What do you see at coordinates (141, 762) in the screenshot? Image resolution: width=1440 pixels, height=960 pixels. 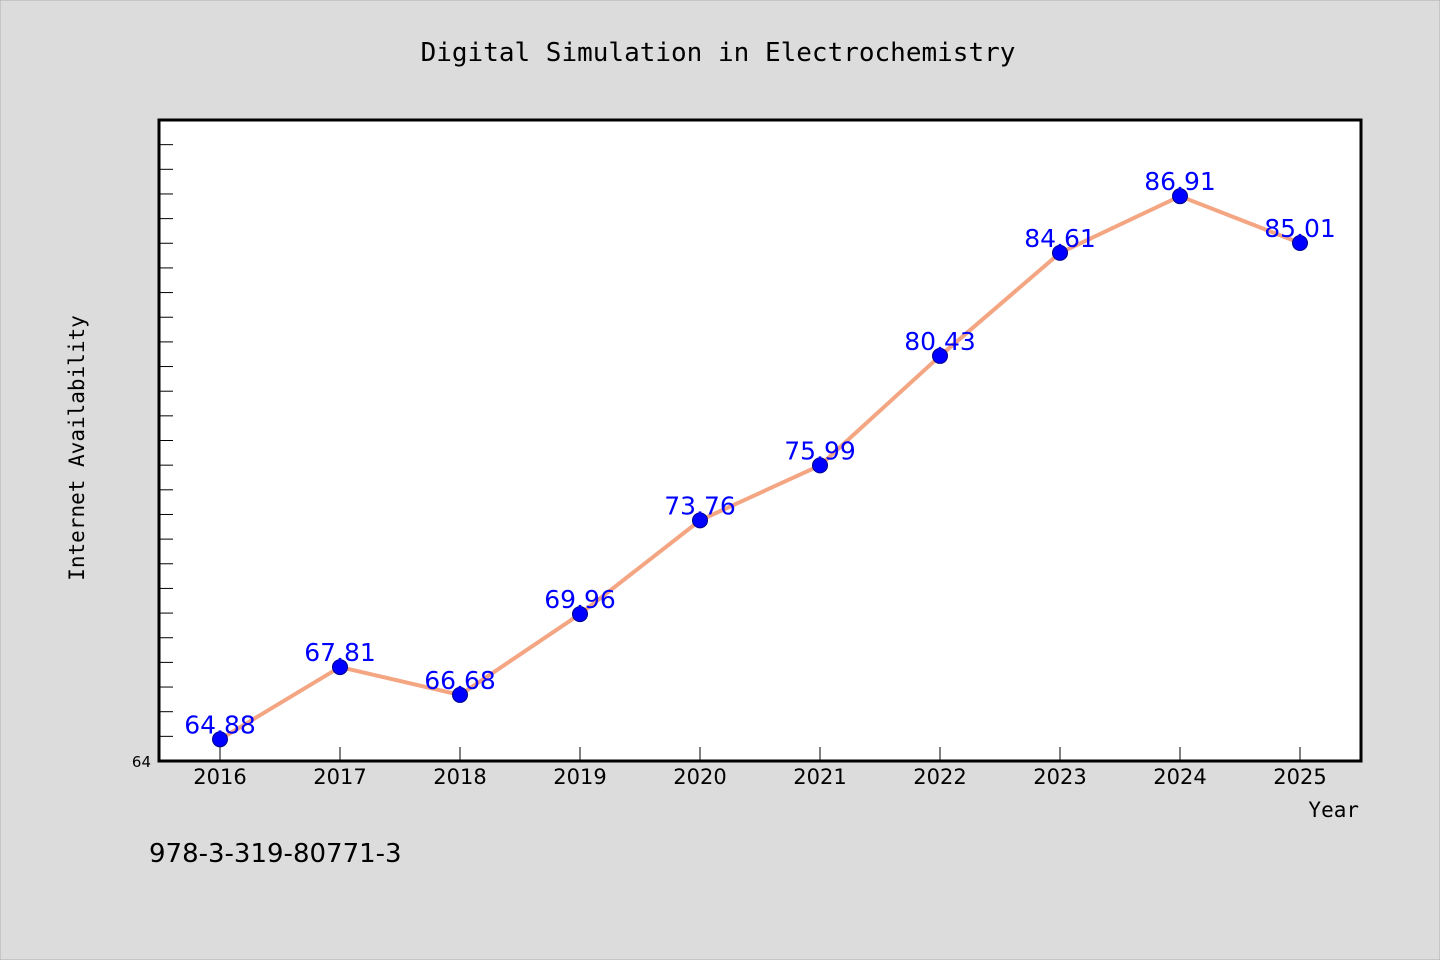 I see `y-axis-min-label: 64` at bounding box center [141, 762].